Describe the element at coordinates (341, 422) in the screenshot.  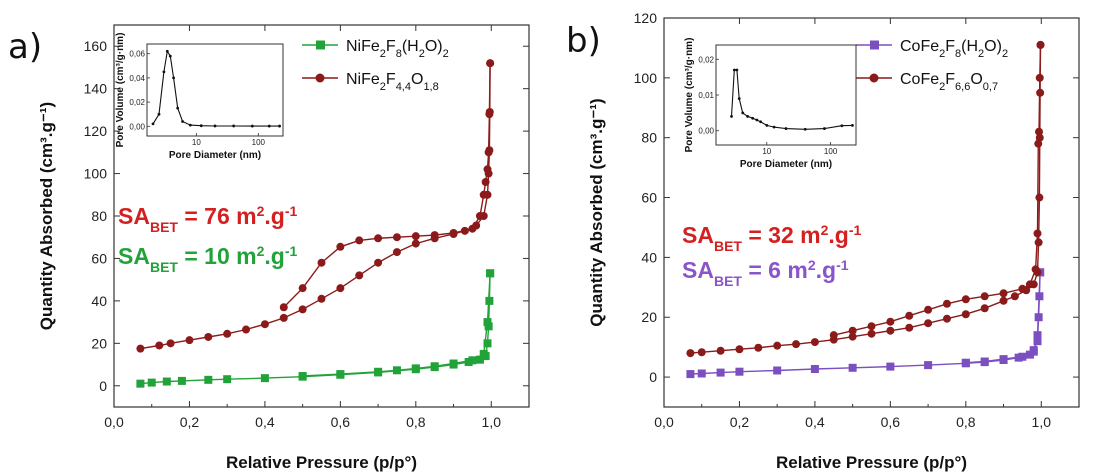
I see `x-tick-label: 0,6` at that location.